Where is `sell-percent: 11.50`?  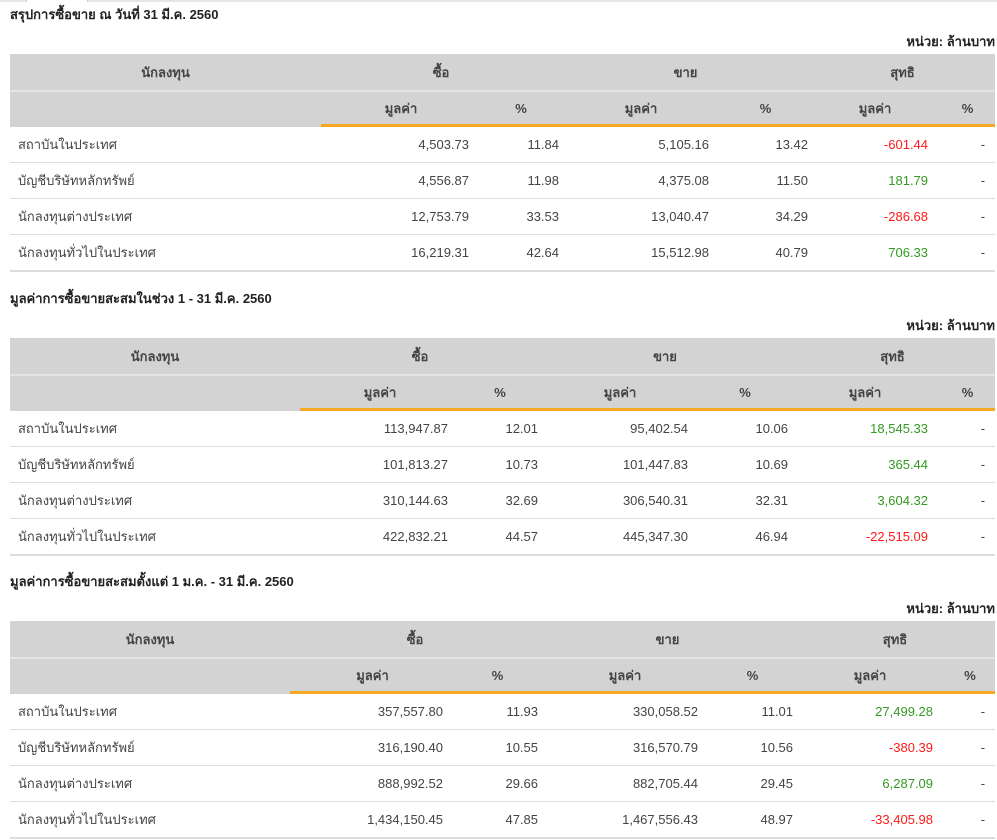
sell-percent: 11.50 is located at coordinates (766, 180).